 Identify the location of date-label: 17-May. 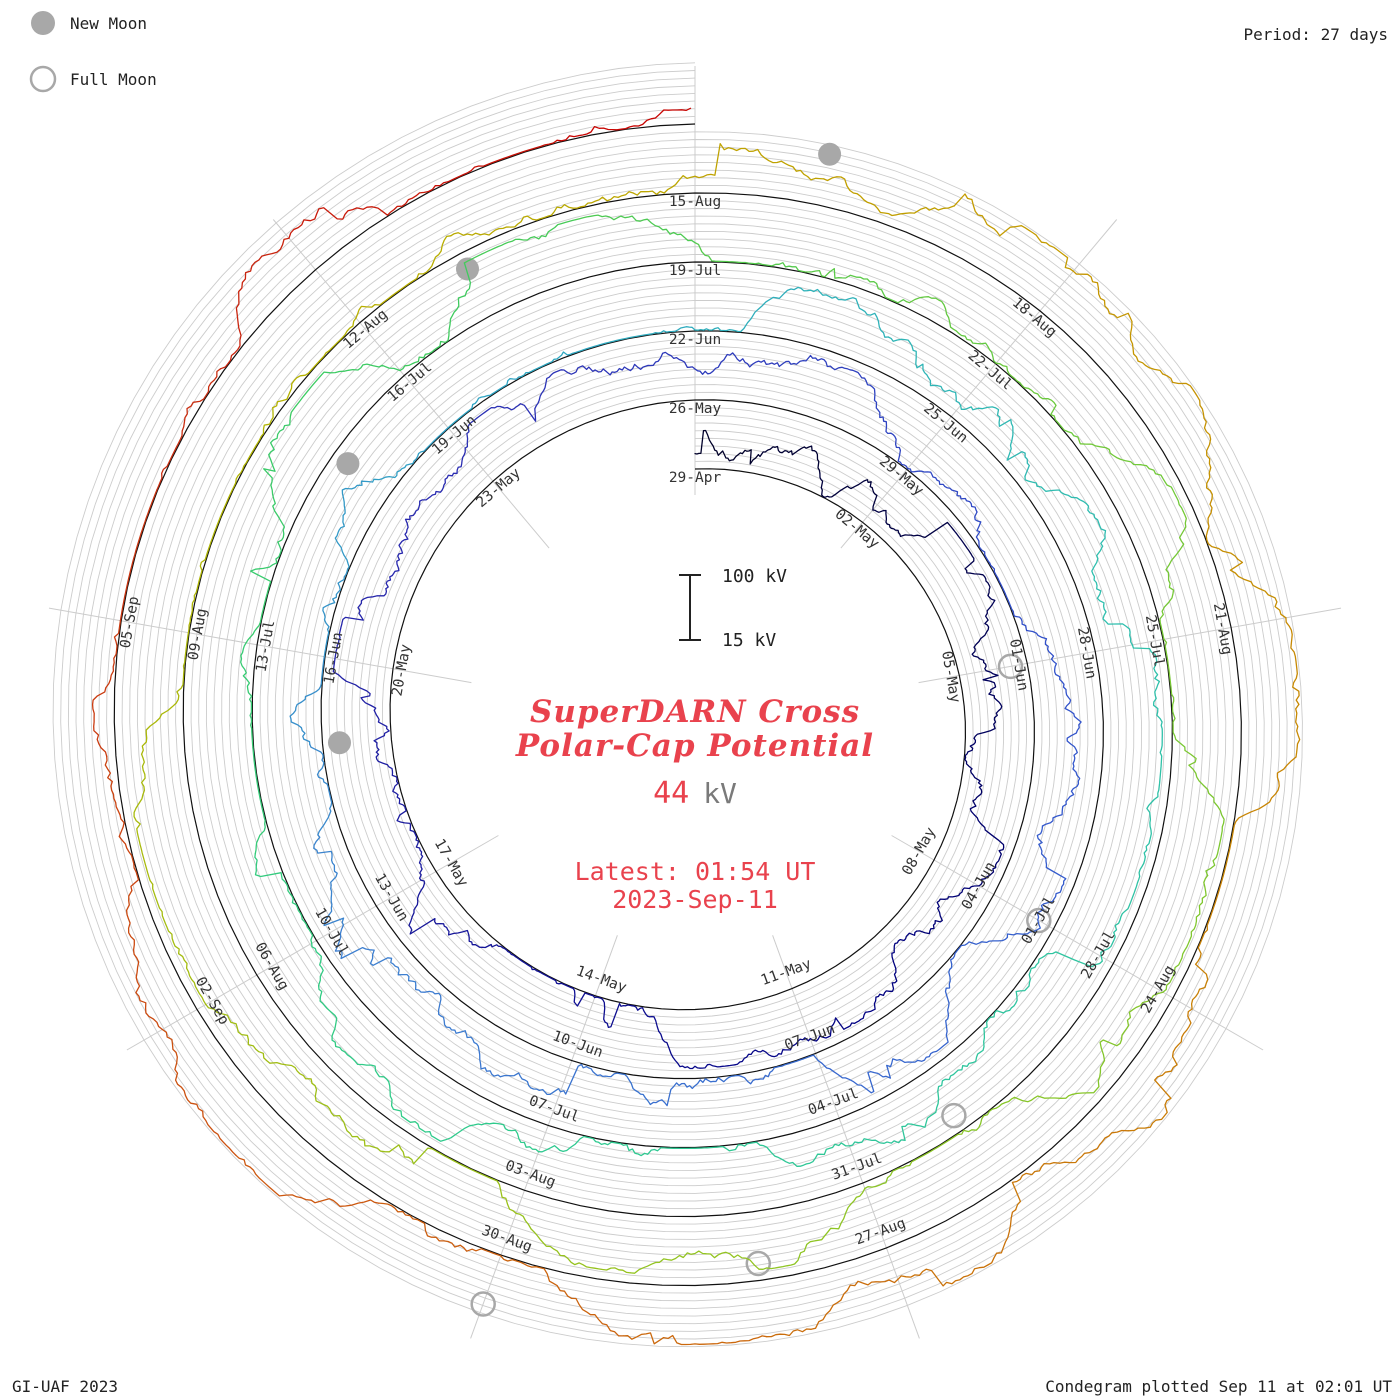
(451, 863).